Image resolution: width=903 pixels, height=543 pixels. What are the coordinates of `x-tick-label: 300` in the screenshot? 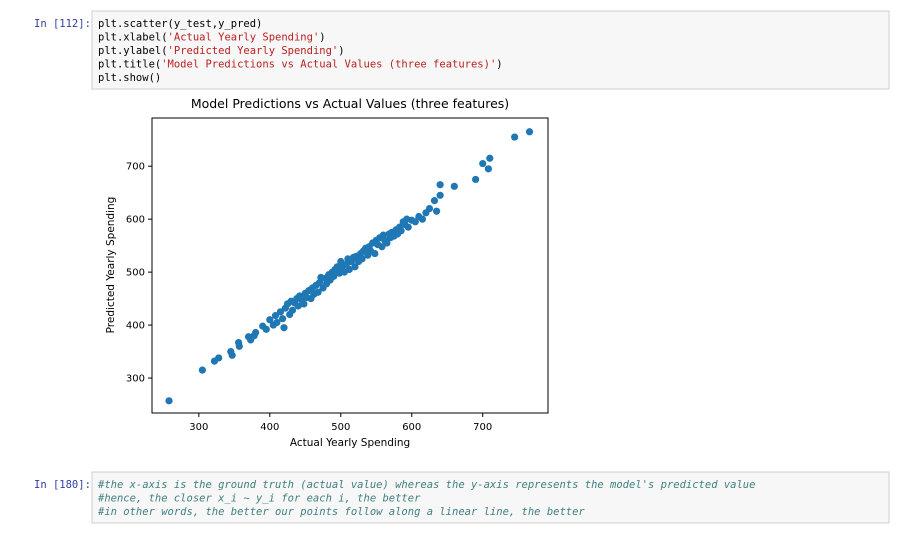 It's located at (198, 427).